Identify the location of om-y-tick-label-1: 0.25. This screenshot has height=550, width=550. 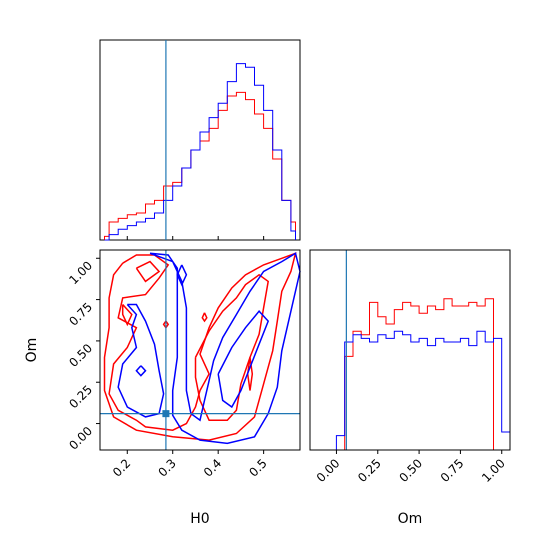
(80, 396).